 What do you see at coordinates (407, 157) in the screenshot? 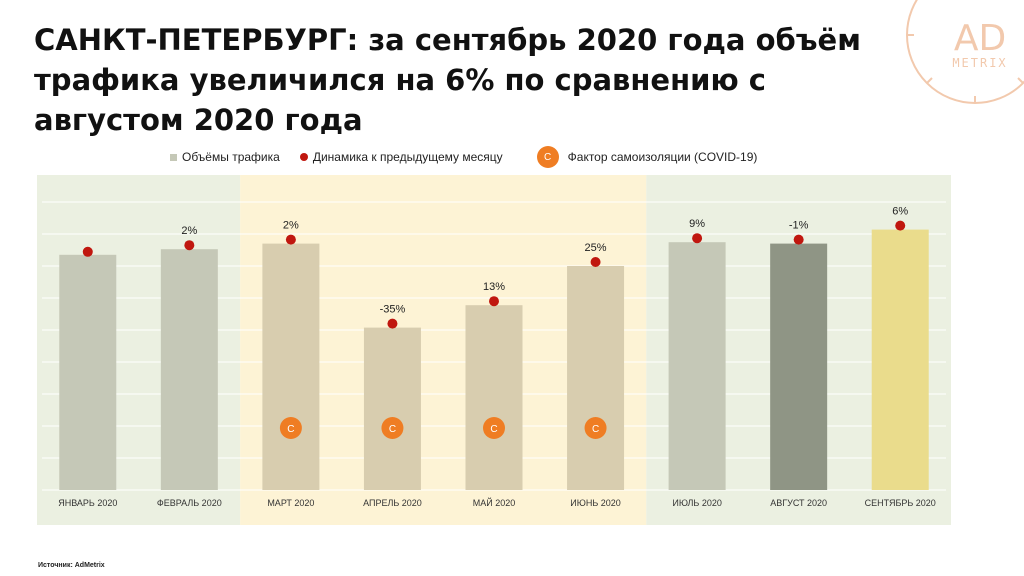
I see `legend-label-dynamics: Динамика к предыдущему месяцу` at bounding box center [407, 157].